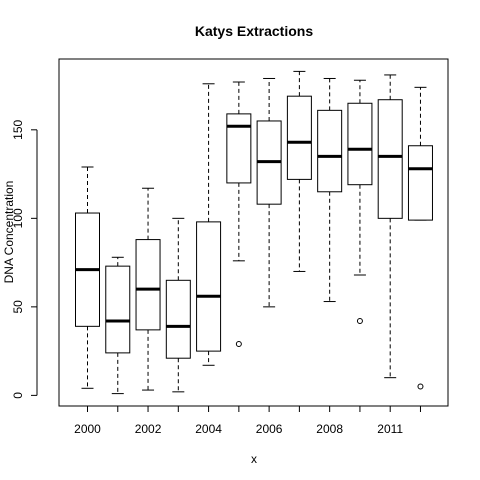 The image size is (480, 480). I want to click on x-tick-label: 2004, so click(208, 429).